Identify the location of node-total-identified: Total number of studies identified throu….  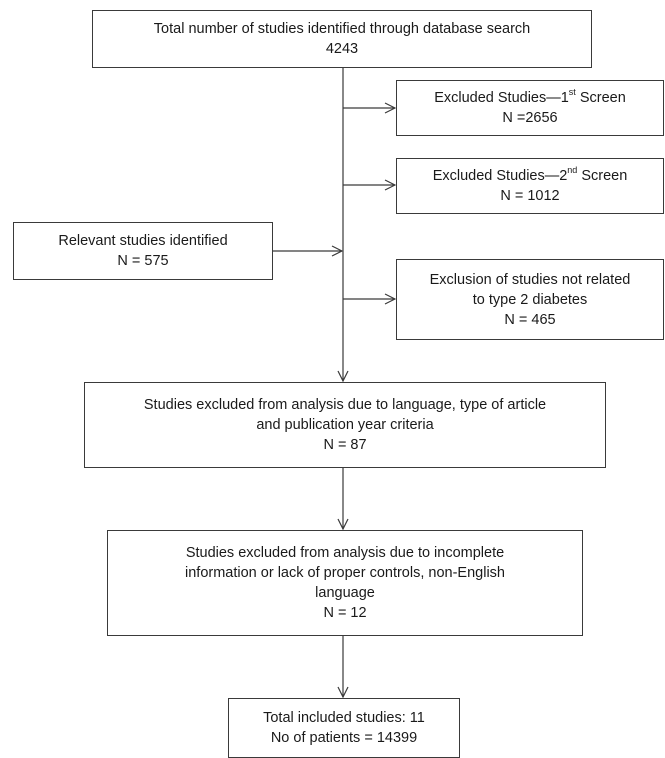
(342, 39).